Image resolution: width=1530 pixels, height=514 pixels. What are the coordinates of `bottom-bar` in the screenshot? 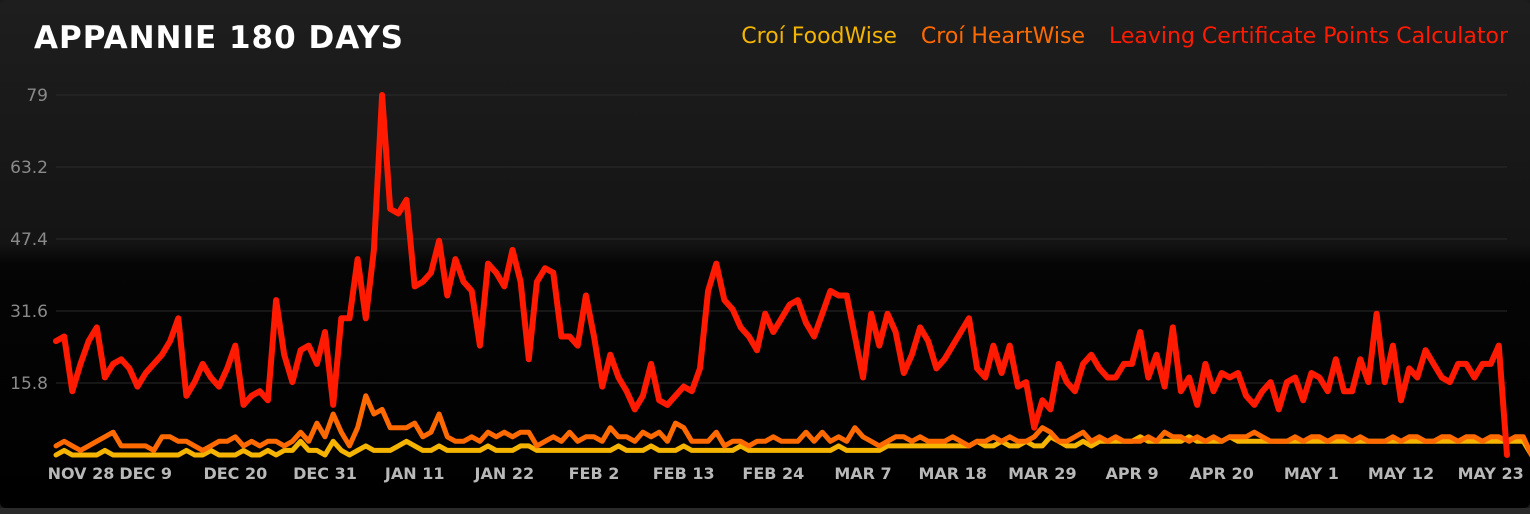 It's located at (765, 511).